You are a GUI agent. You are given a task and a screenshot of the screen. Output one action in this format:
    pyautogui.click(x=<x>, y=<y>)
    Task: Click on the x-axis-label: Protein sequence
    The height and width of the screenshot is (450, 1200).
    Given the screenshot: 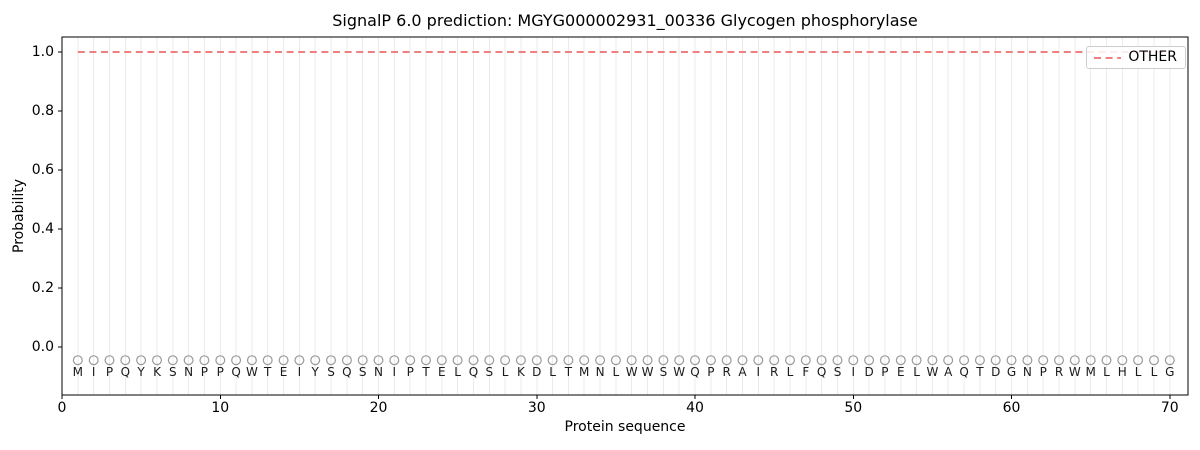 What is the action you would take?
    pyautogui.click(x=625, y=427)
    